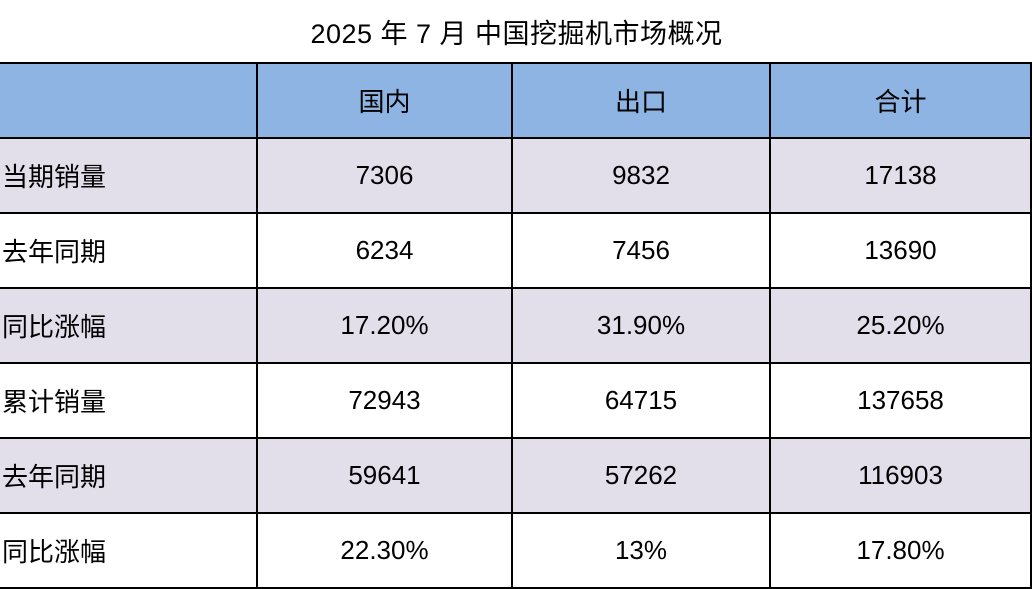  Describe the element at coordinates (641, 100) in the screenshot. I see `header-cell-export: 出口` at that location.